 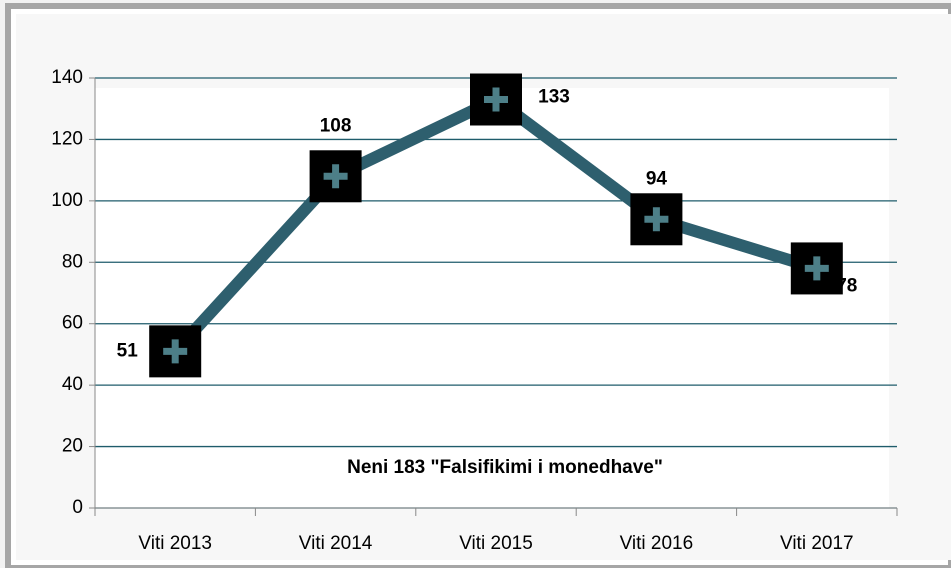 What do you see at coordinates (128, 350) in the screenshot?
I see `data-label: 51` at bounding box center [128, 350].